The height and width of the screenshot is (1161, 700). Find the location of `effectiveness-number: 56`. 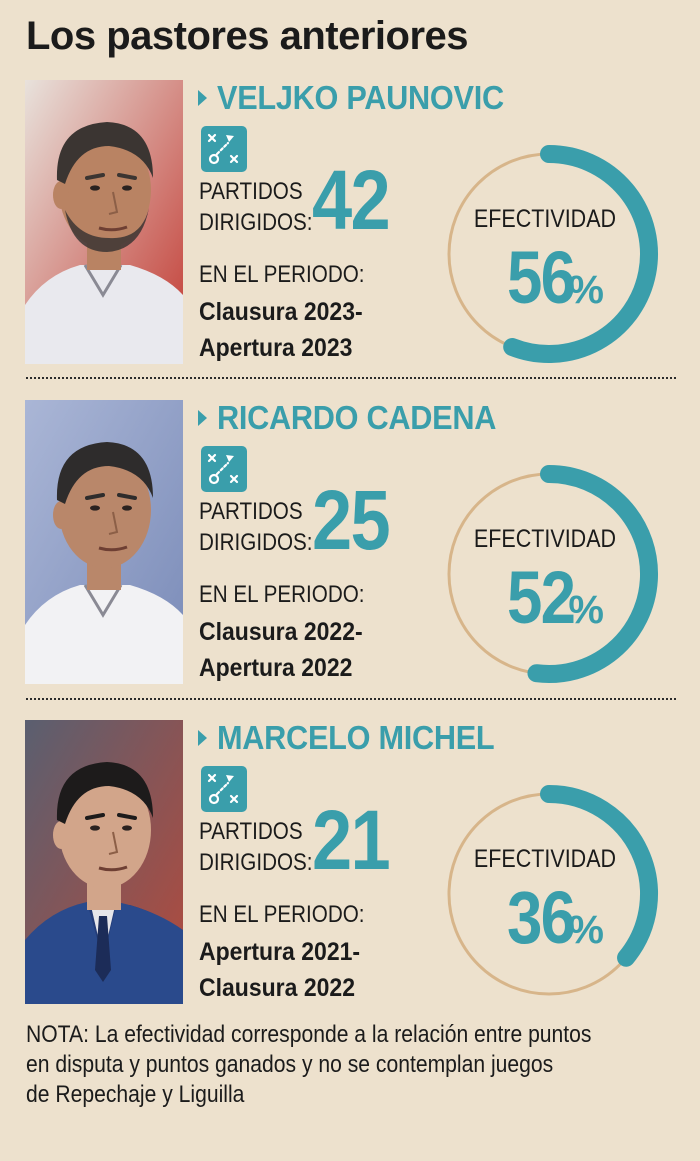

effectiveness-number: 56 is located at coordinates (541, 277).